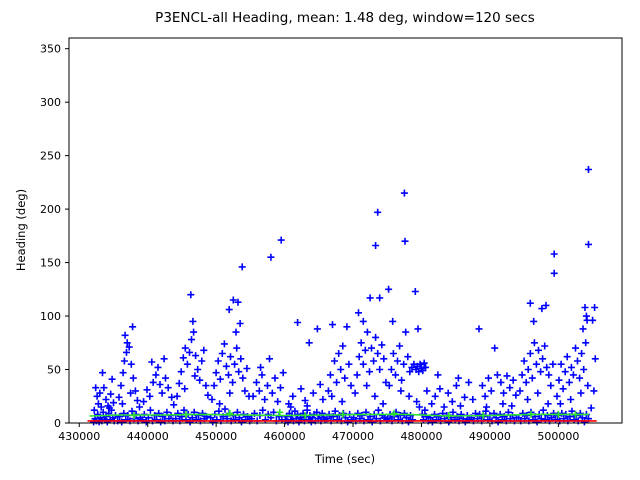 This screenshot has width=640, height=480. What do you see at coordinates (354, 413) in the screenshot?
I see `windowed-mean-markers-points` at bounding box center [354, 413].